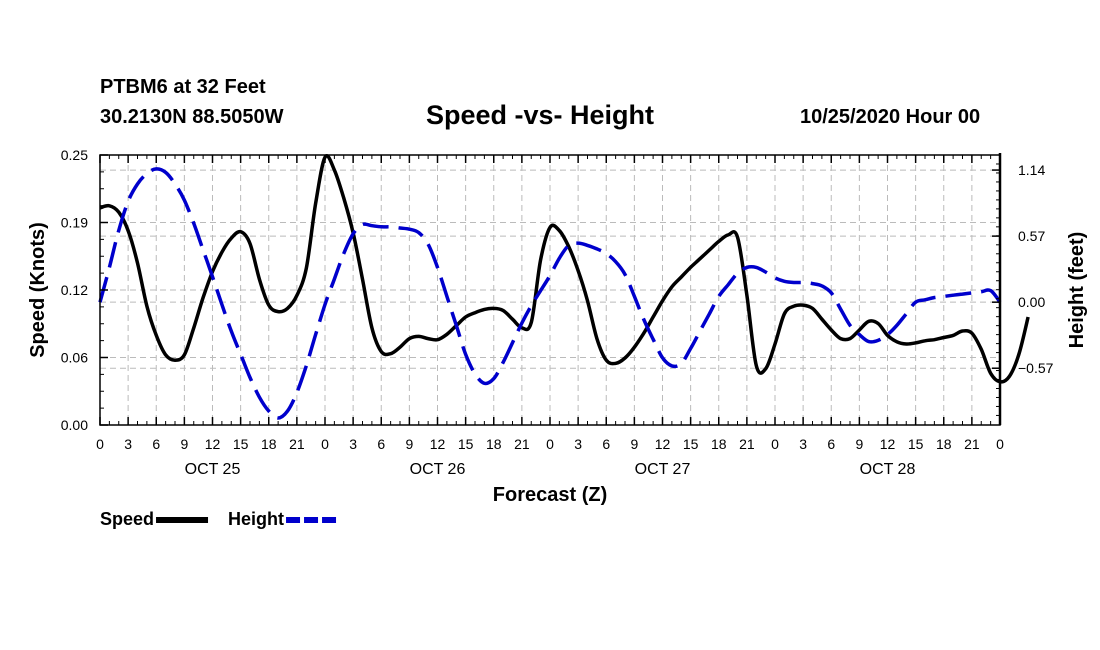 This screenshot has width=1100, height=650. I want to click on day-label: OCT 28, so click(888, 469).